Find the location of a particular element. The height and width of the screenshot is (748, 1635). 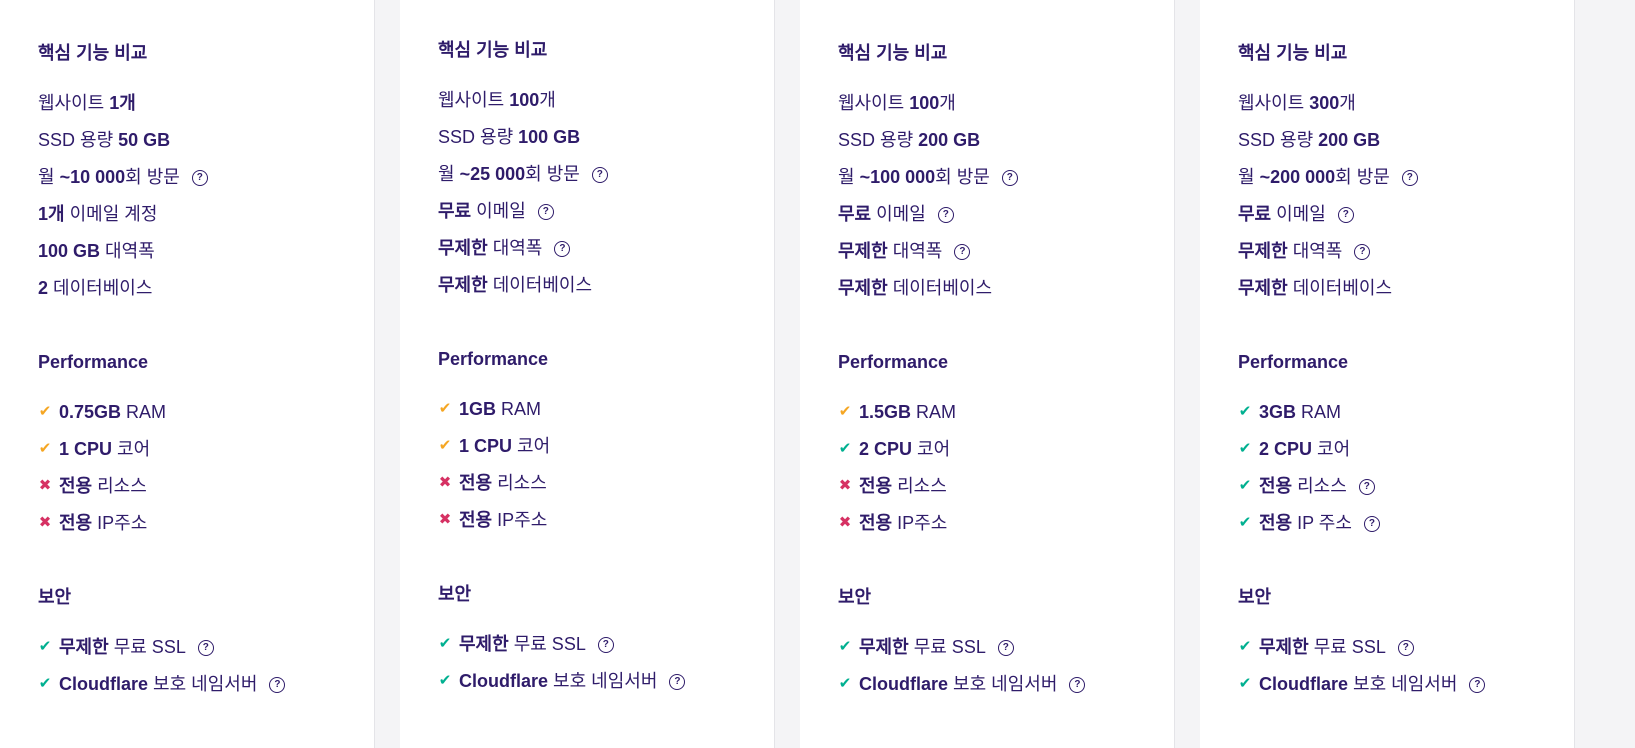

feature-text: ~10 000 is located at coordinates (92, 177).